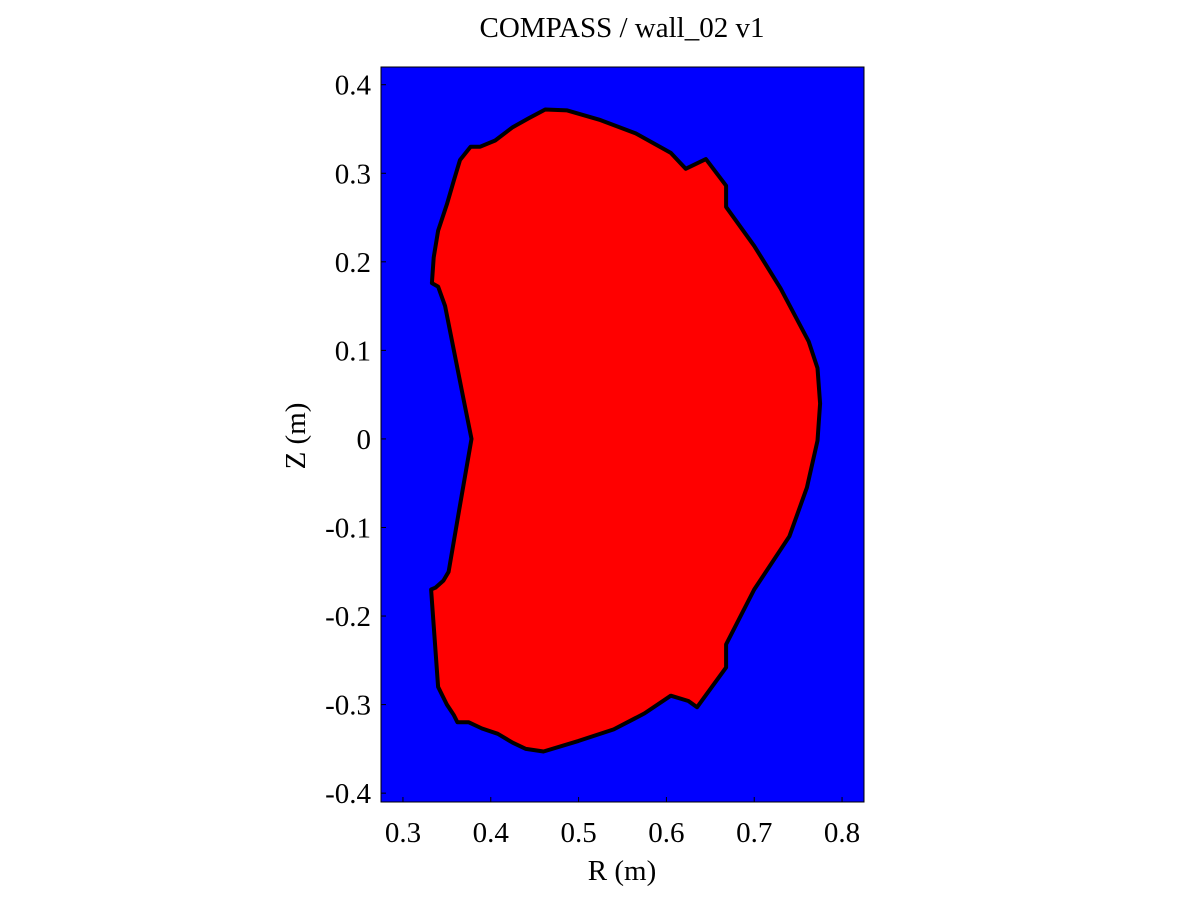 Image resolution: width=1201 pixels, height=901 pixels. I want to click on chart-title: COMPASS / wall_02 v1, so click(622, 28).